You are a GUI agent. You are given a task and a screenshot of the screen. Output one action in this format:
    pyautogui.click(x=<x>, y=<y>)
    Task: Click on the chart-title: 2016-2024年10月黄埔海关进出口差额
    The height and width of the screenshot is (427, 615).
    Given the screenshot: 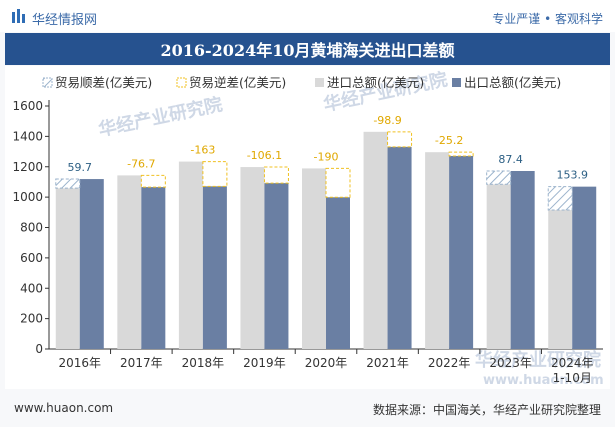 What is the action you would take?
    pyautogui.click(x=307, y=50)
    